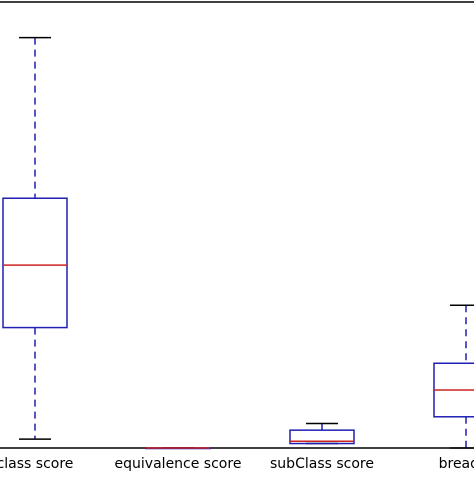 The height and width of the screenshot is (479, 474). I want to click on x-tick-label: equivalence score, so click(178, 464).